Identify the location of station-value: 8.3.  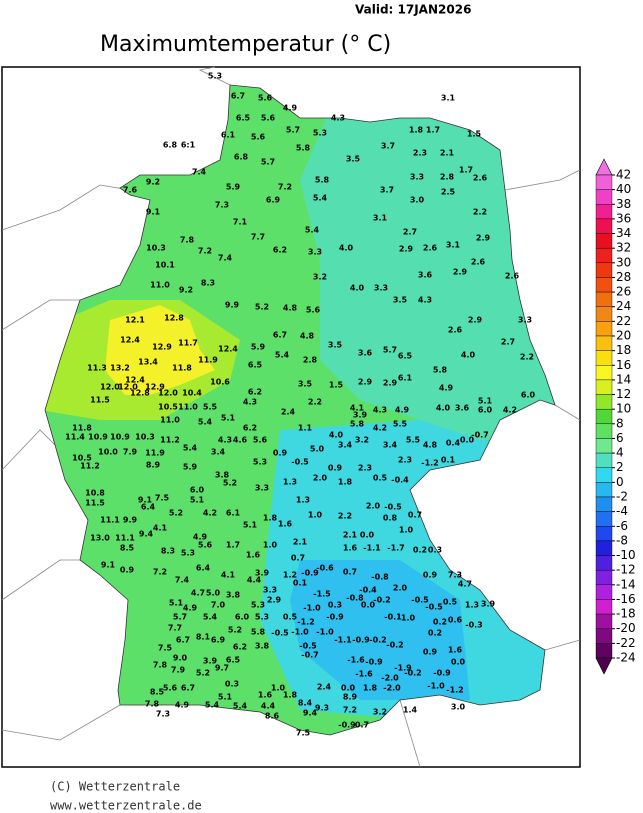
(208, 283).